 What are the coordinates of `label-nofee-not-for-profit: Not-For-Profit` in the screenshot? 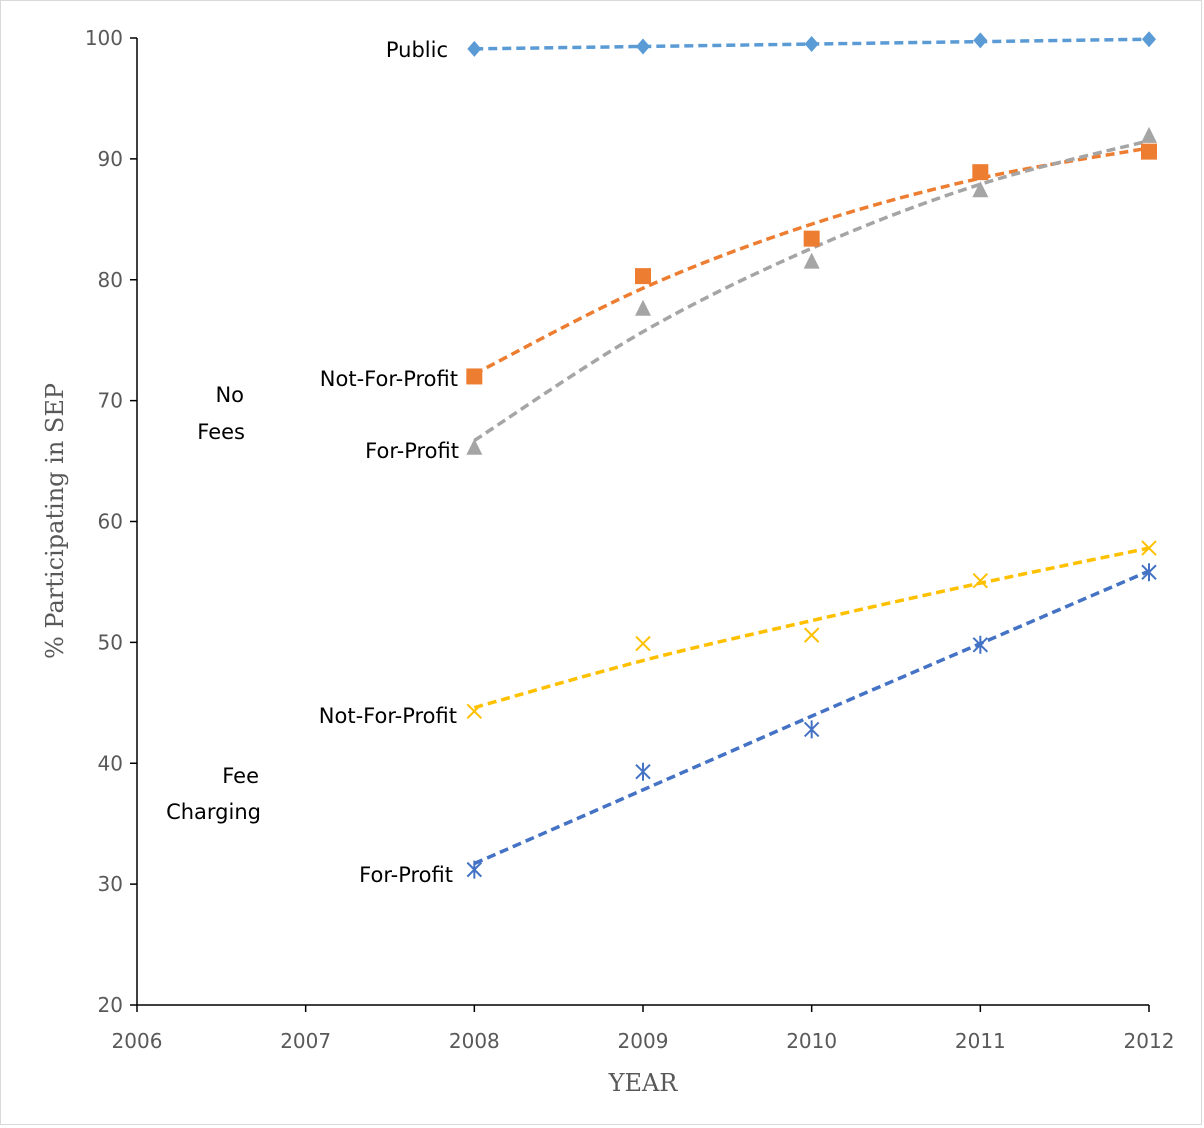 It's located at (389, 379).